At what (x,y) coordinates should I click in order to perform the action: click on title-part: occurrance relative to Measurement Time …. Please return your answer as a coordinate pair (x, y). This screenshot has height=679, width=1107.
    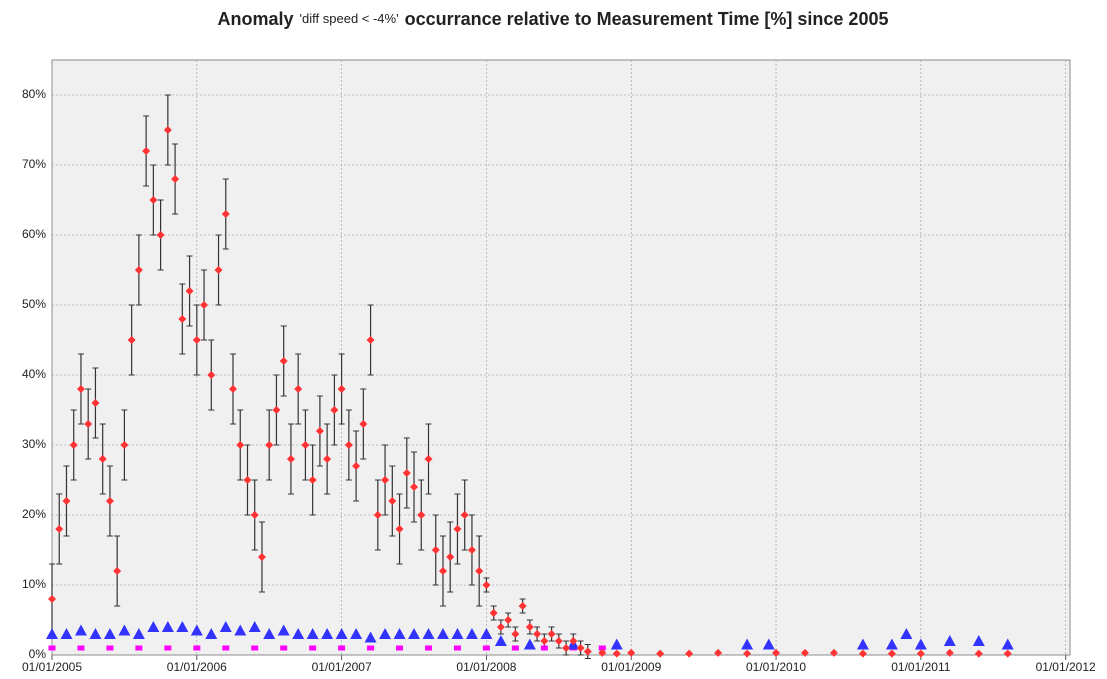
    Looking at the image, I should click on (647, 19).